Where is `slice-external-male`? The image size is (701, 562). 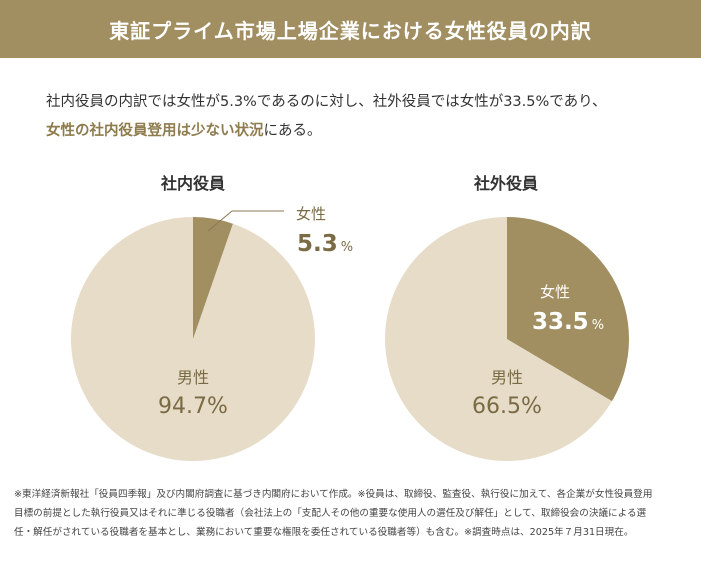
slice-external-male is located at coordinates (498, 339).